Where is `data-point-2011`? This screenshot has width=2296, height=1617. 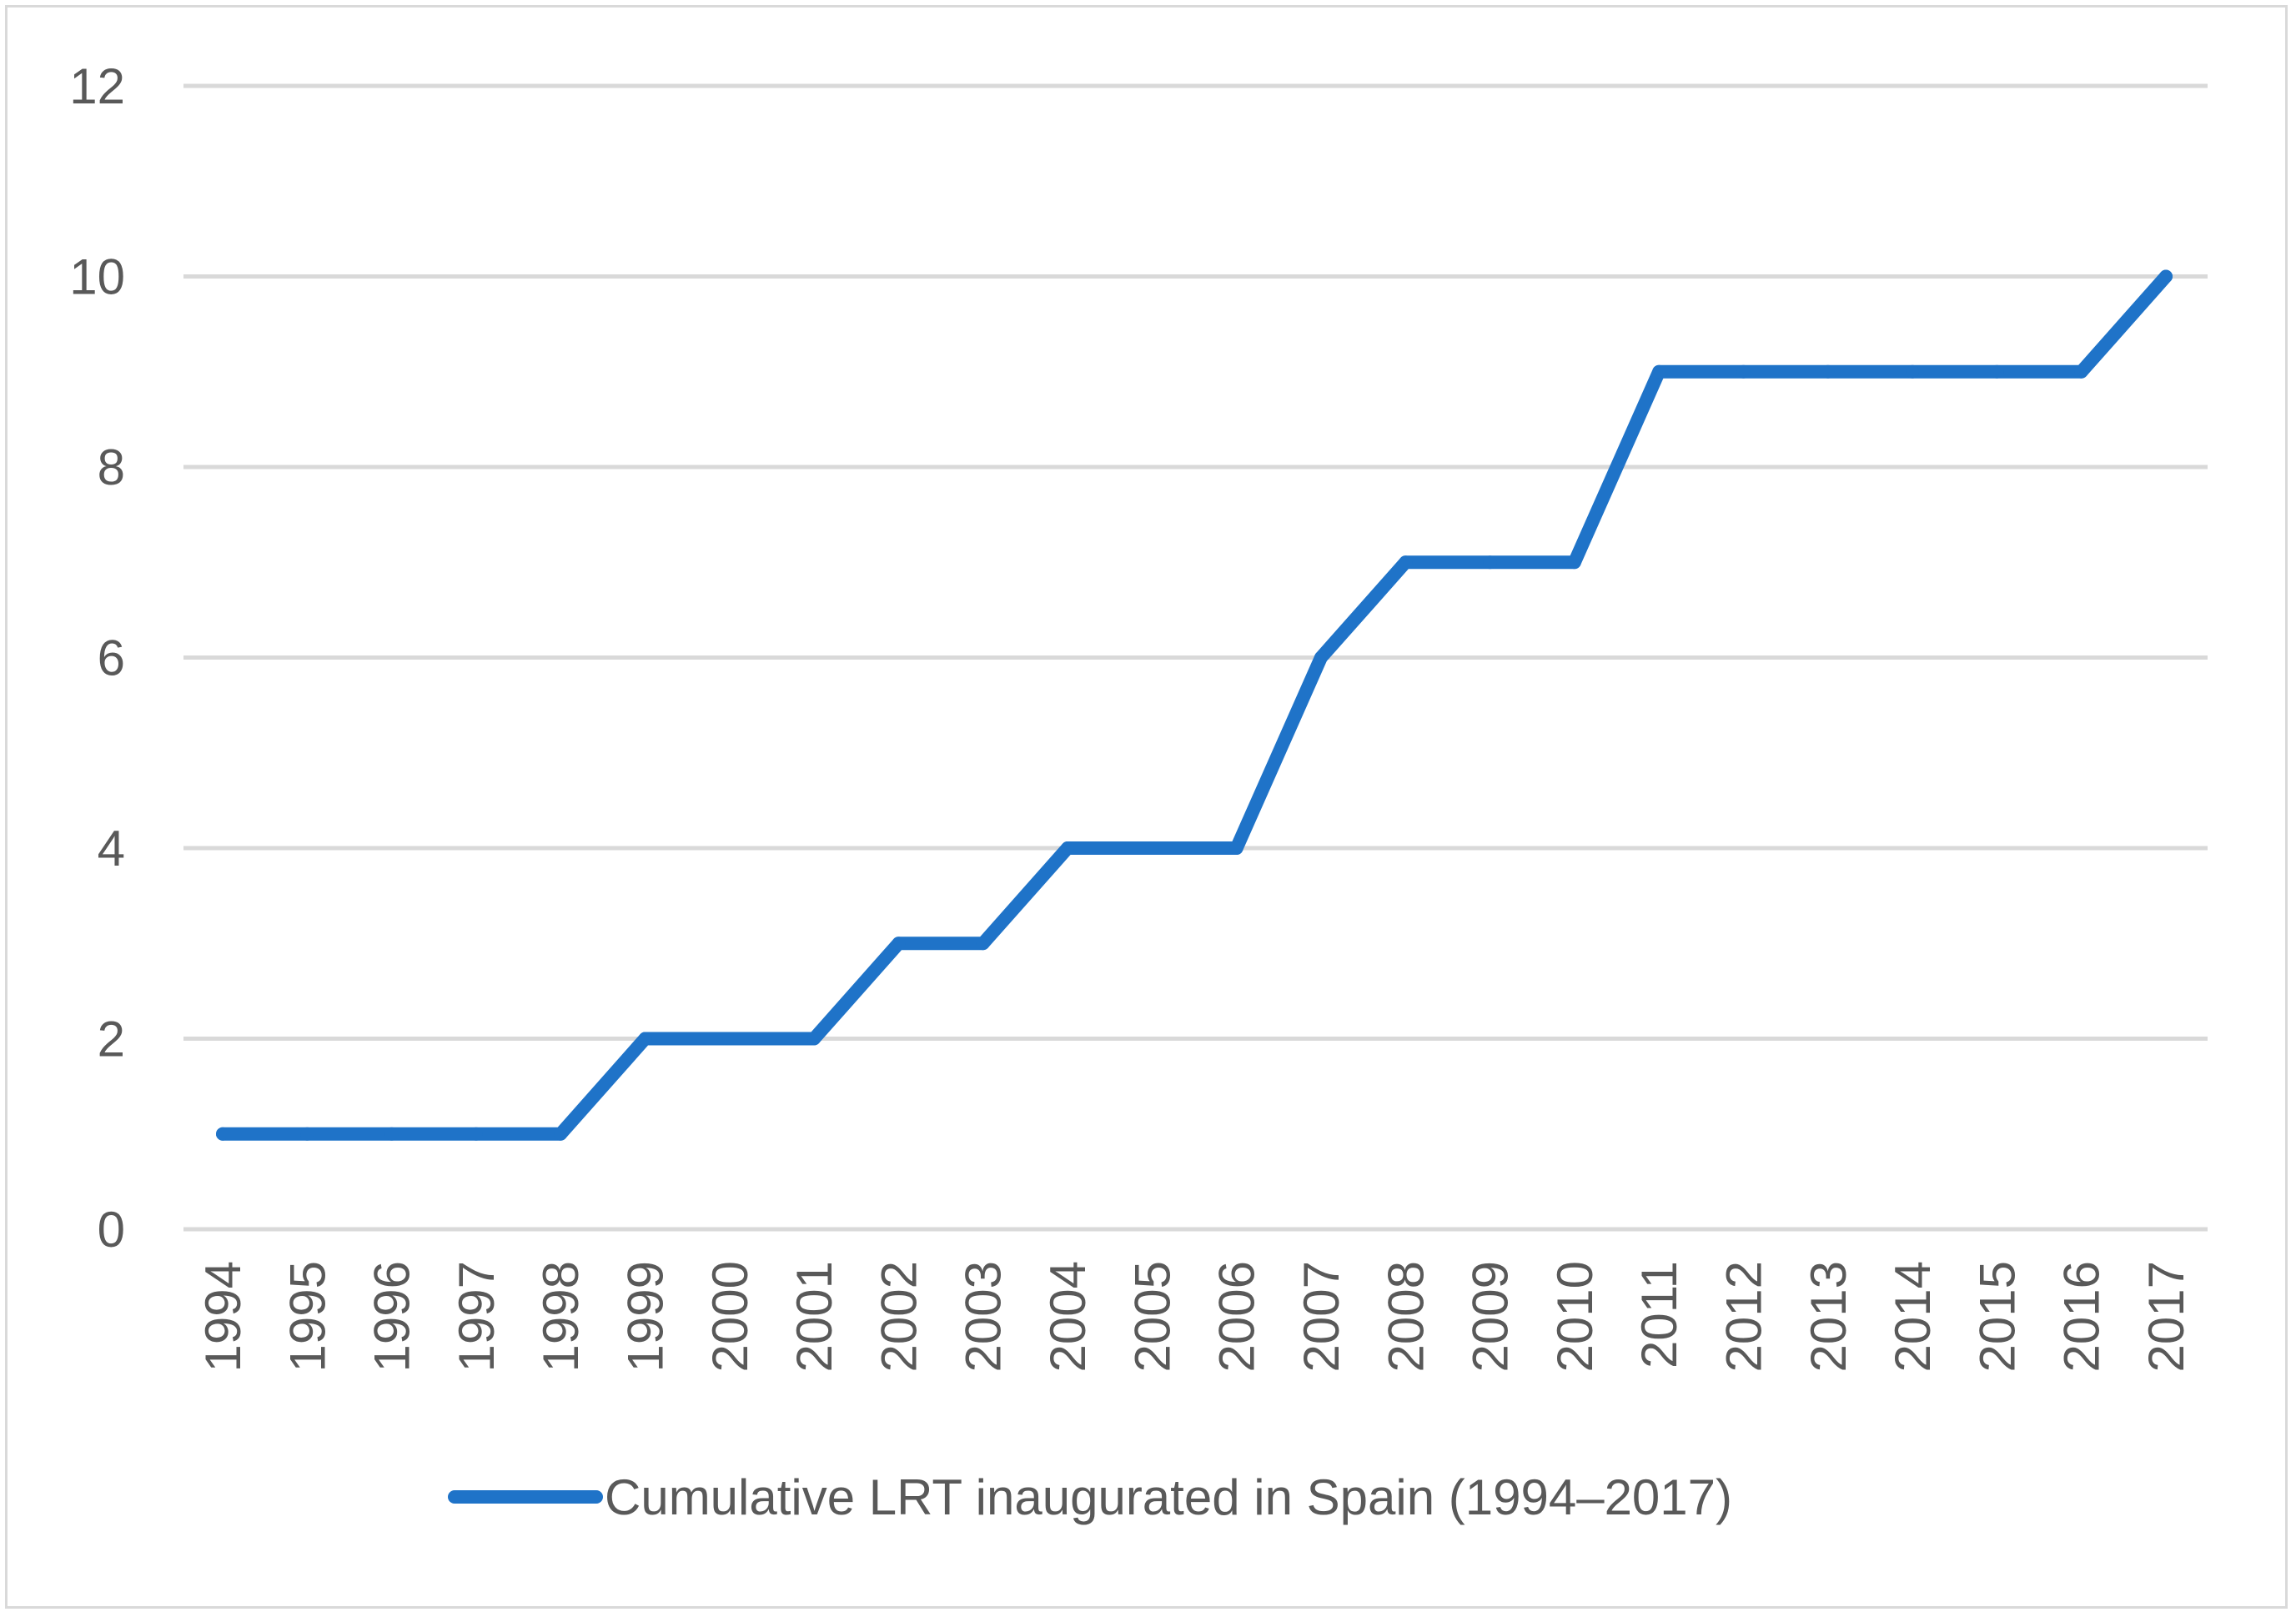
data-point-2011 is located at coordinates (1659, 371).